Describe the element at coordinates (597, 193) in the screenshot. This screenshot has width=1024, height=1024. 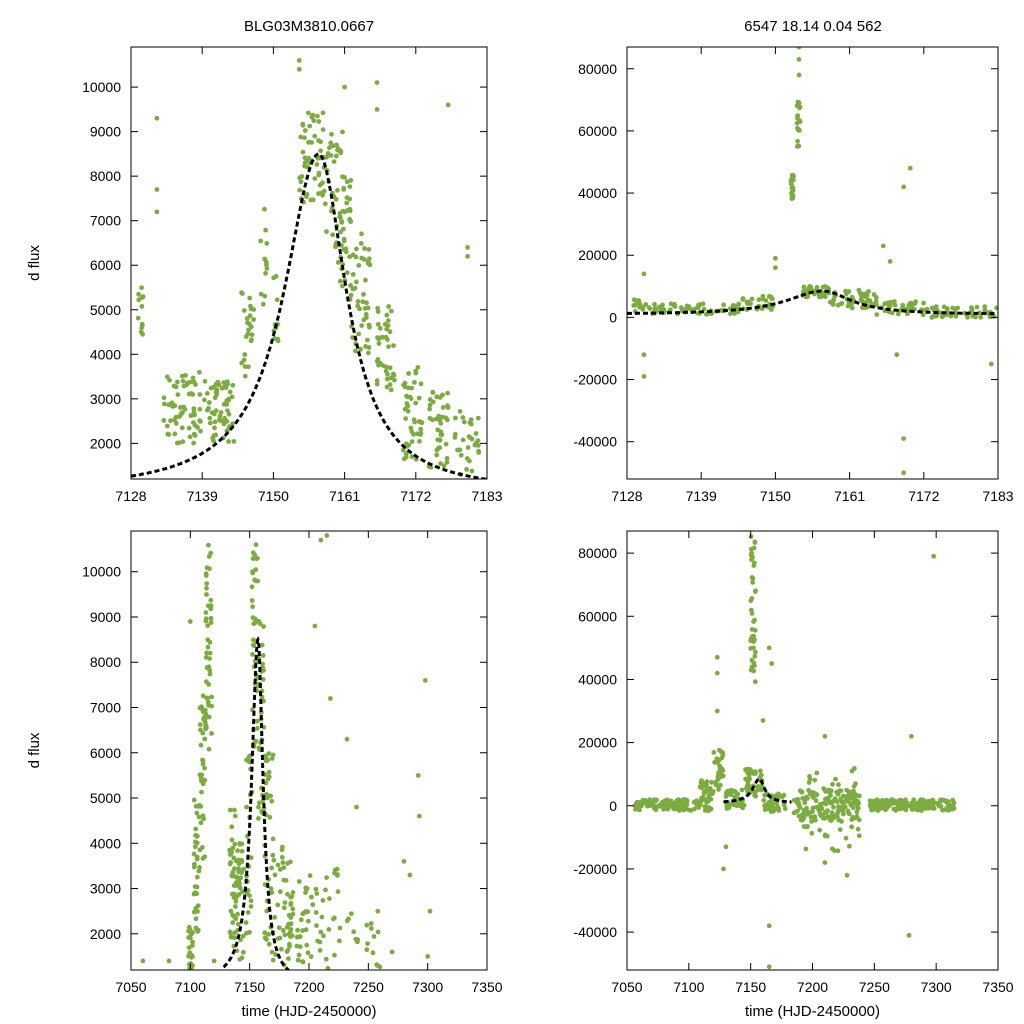
I see `y-tick-label: 40000` at that location.